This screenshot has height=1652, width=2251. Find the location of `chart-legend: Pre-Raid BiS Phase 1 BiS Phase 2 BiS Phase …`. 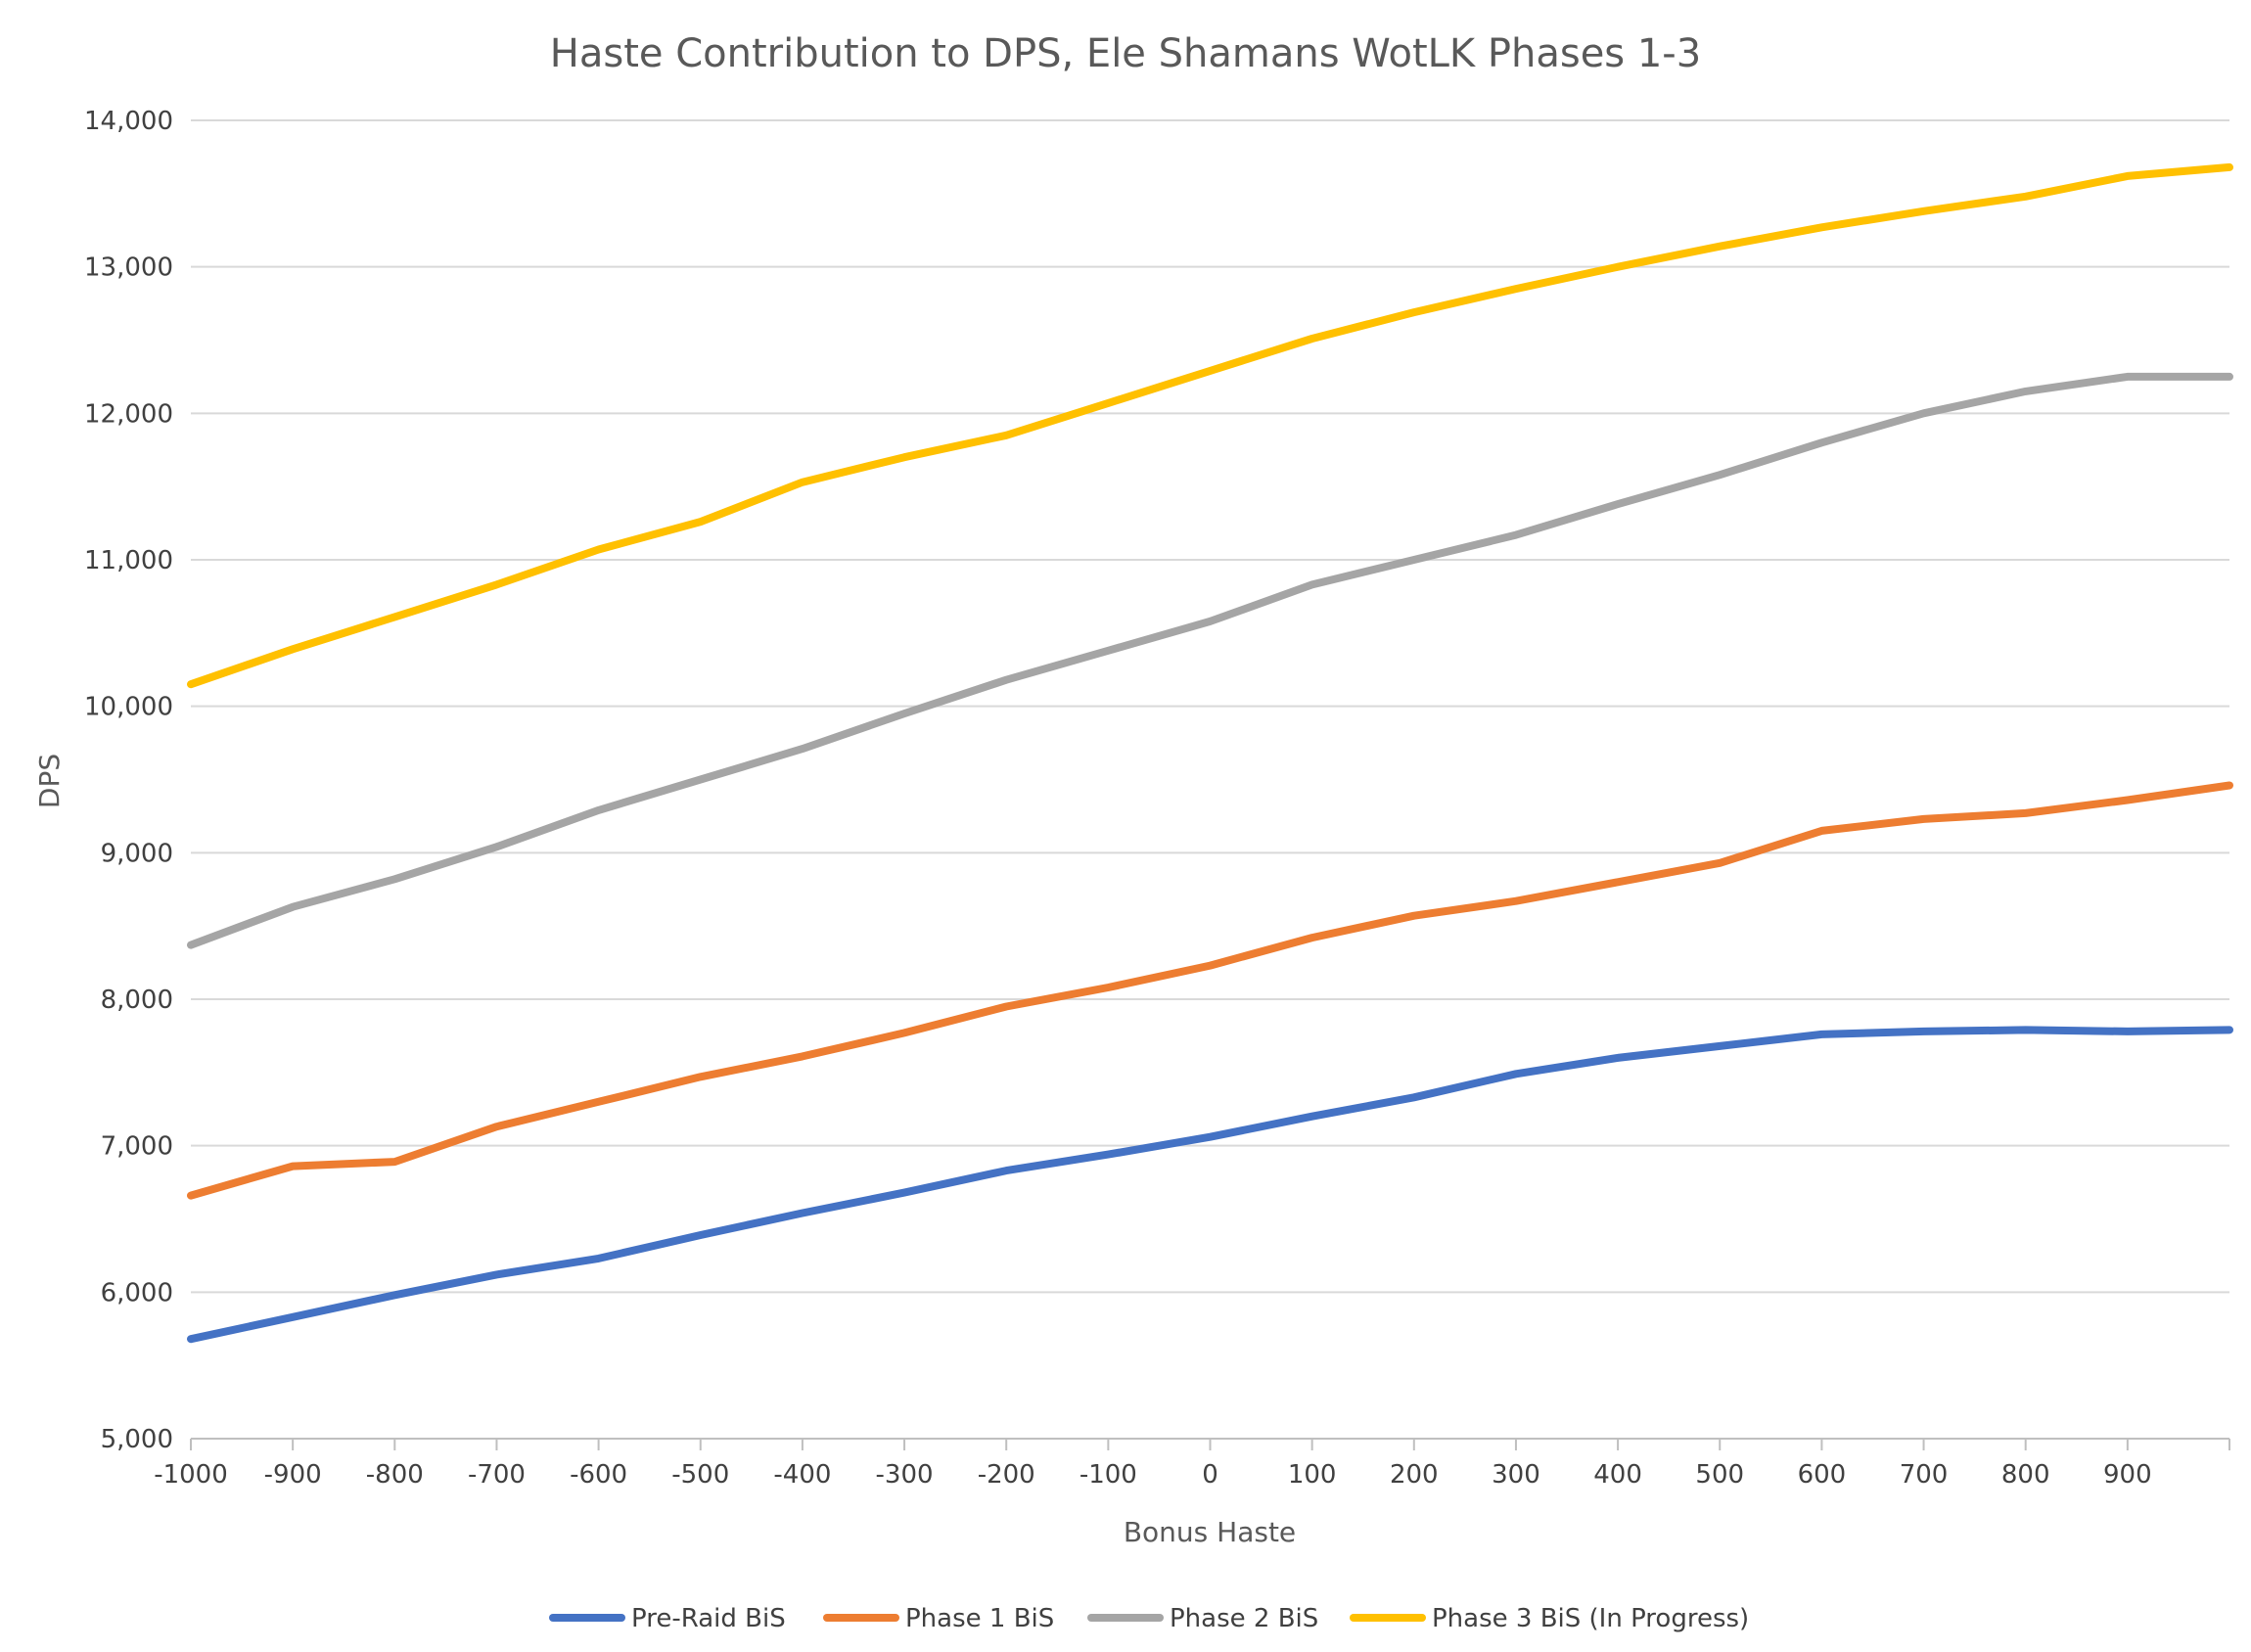

chart-legend: Pre-Raid BiS Phase 1 BiS Phase 2 BiS Phase … is located at coordinates (1149, 1618).